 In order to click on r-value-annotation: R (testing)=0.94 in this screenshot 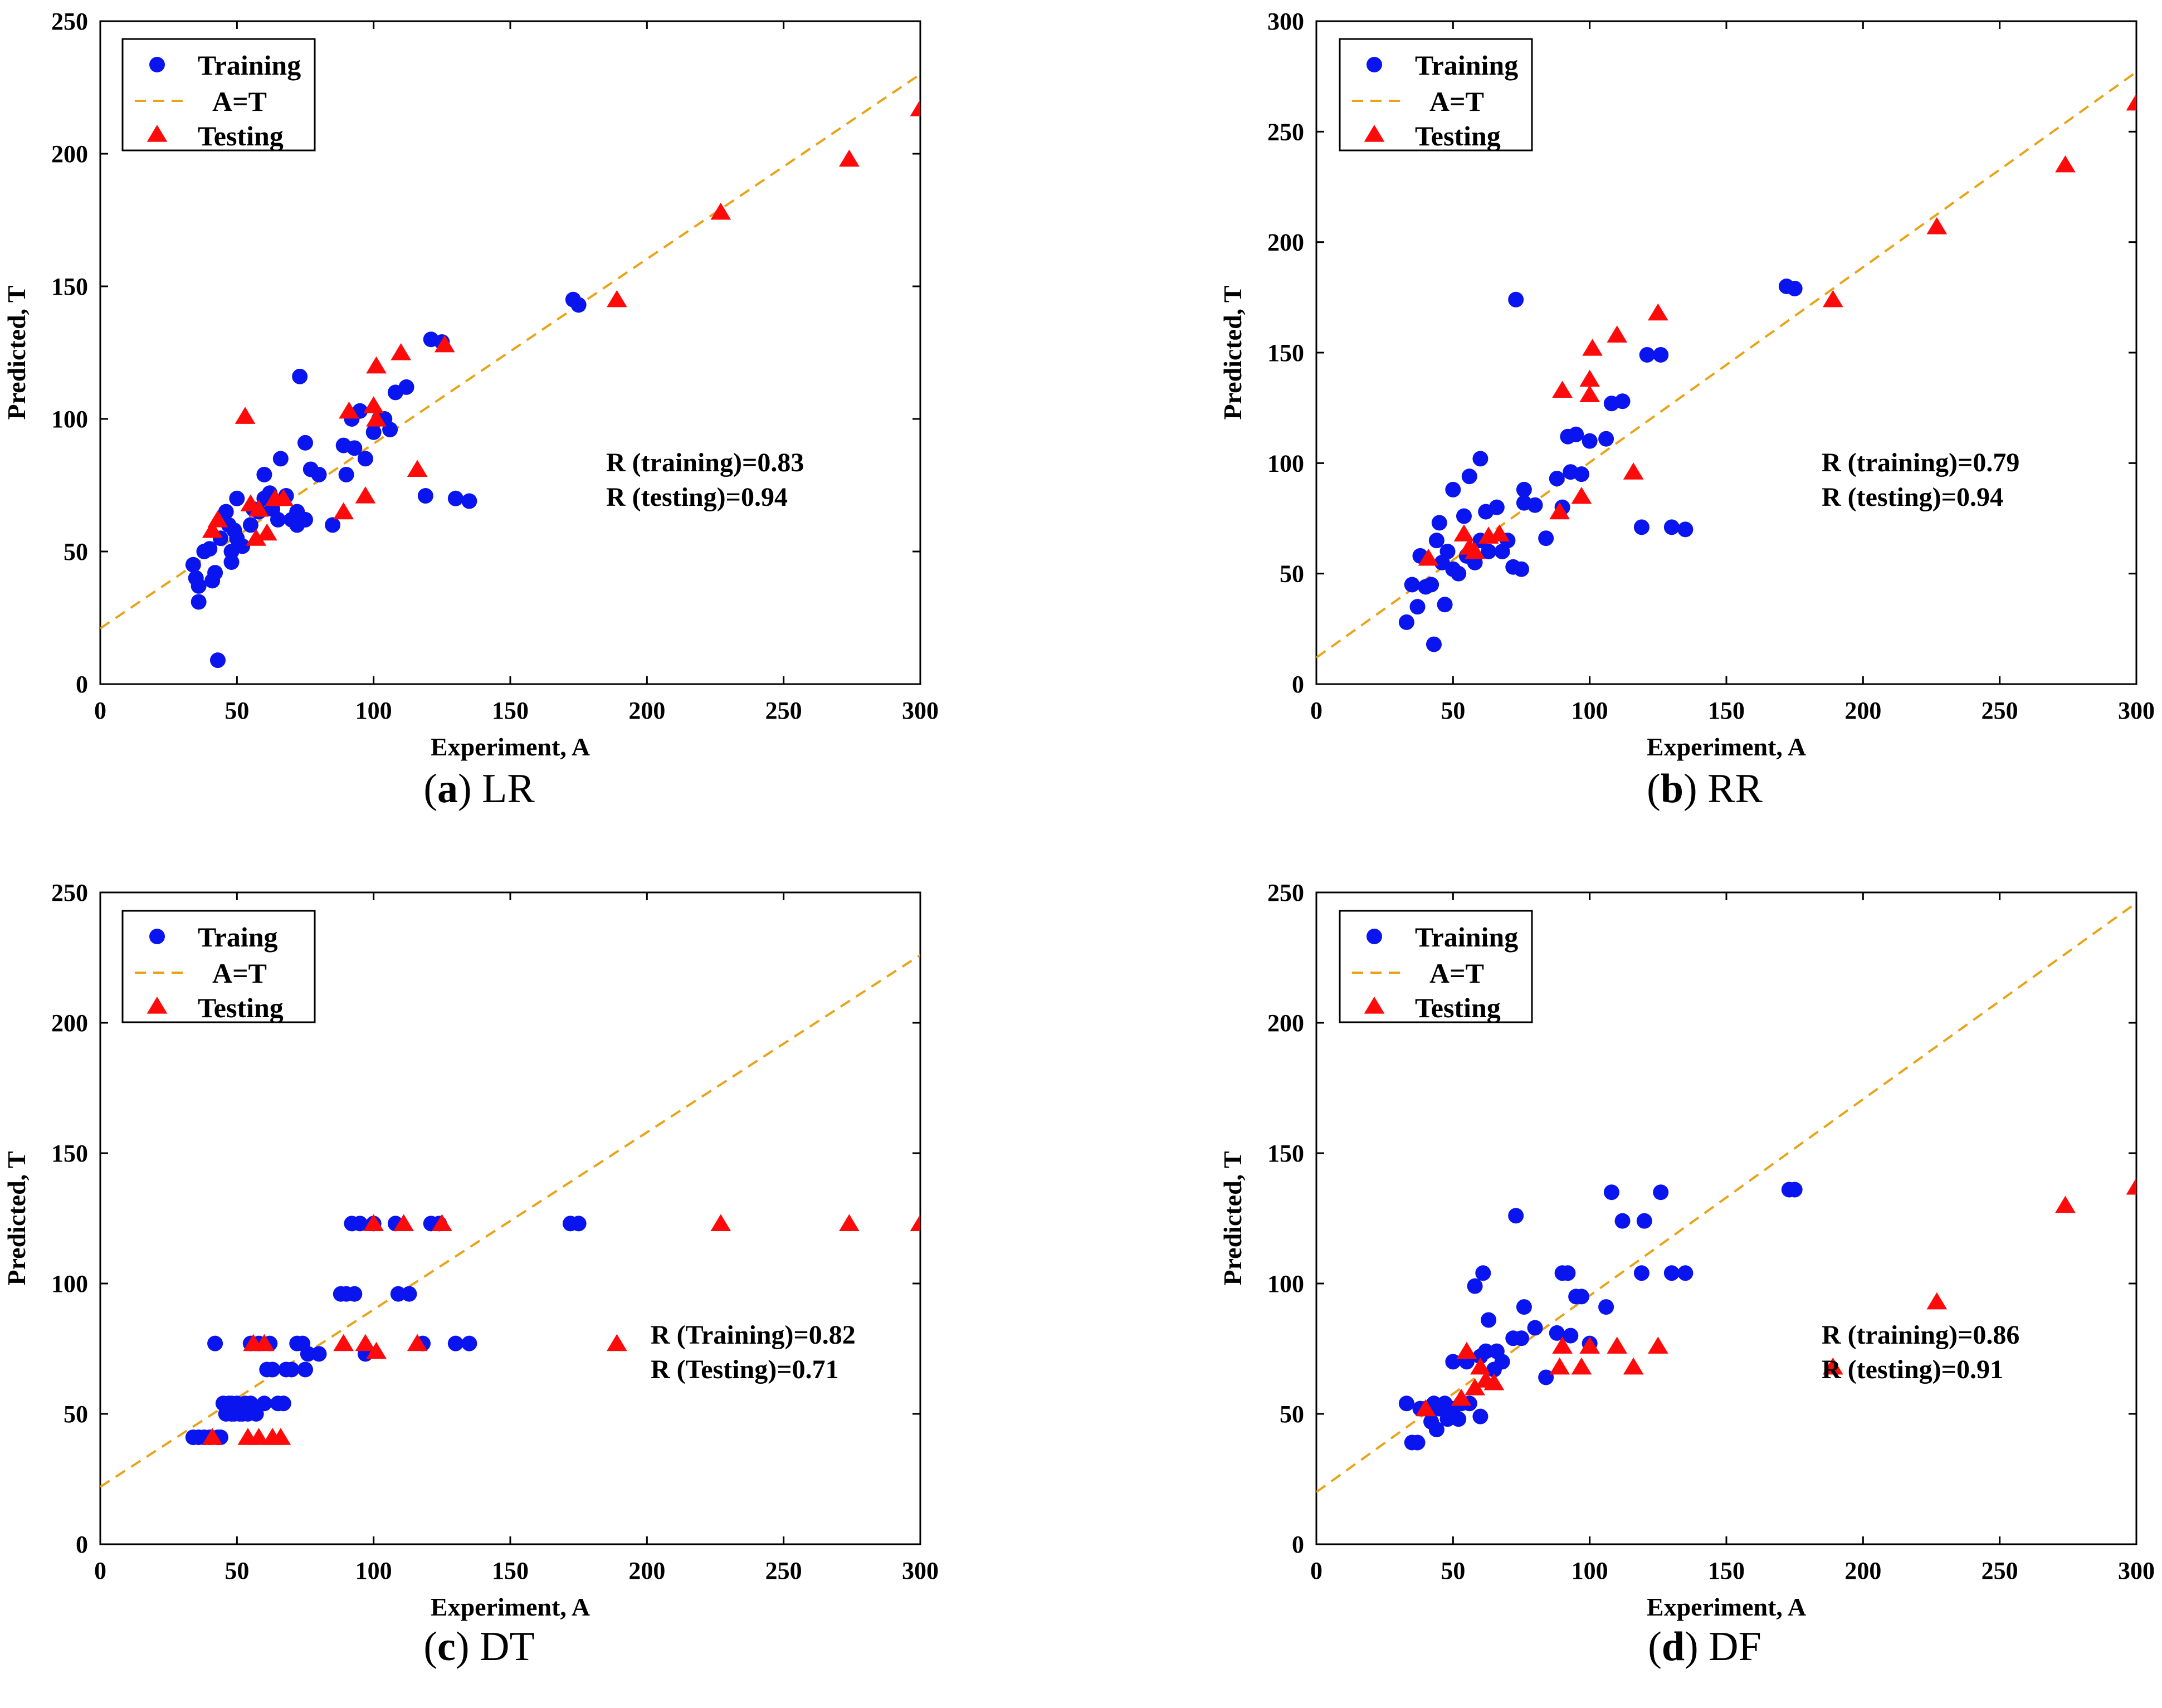, I will do `click(1912, 497)`.